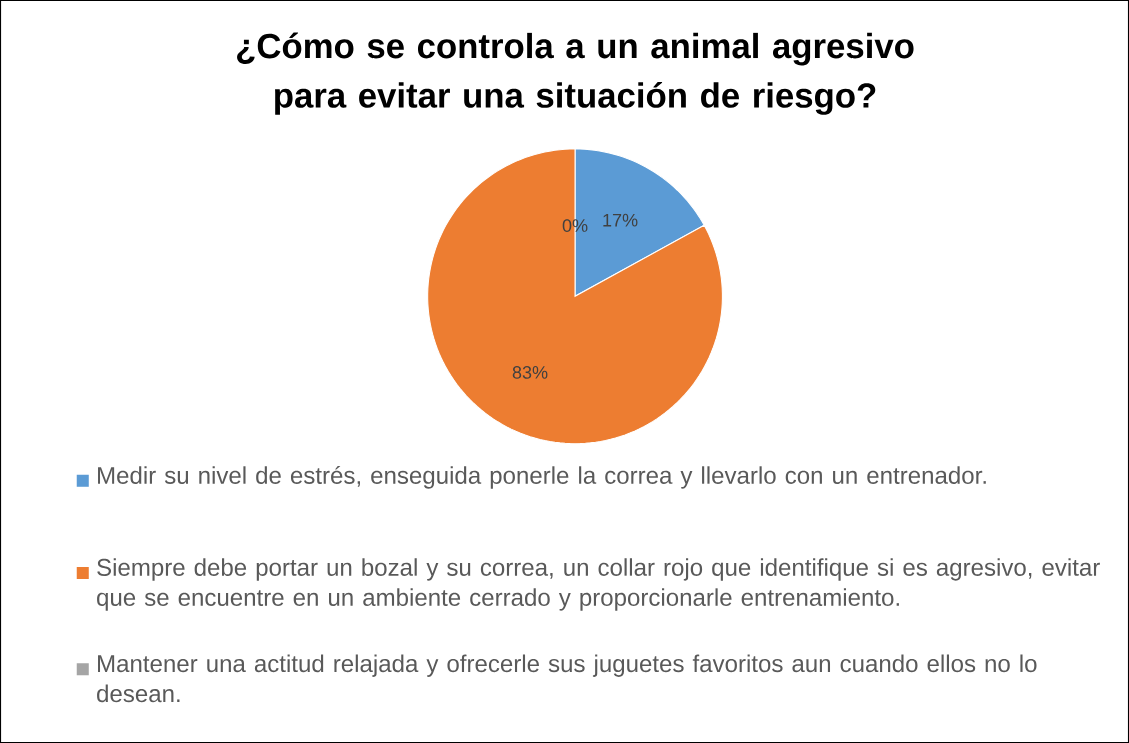 Image resolution: width=1129 pixels, height=743 pixels. Describe the element at coordinates (620, 220) in the screenshot. I see `data-label: 17%` at that location.